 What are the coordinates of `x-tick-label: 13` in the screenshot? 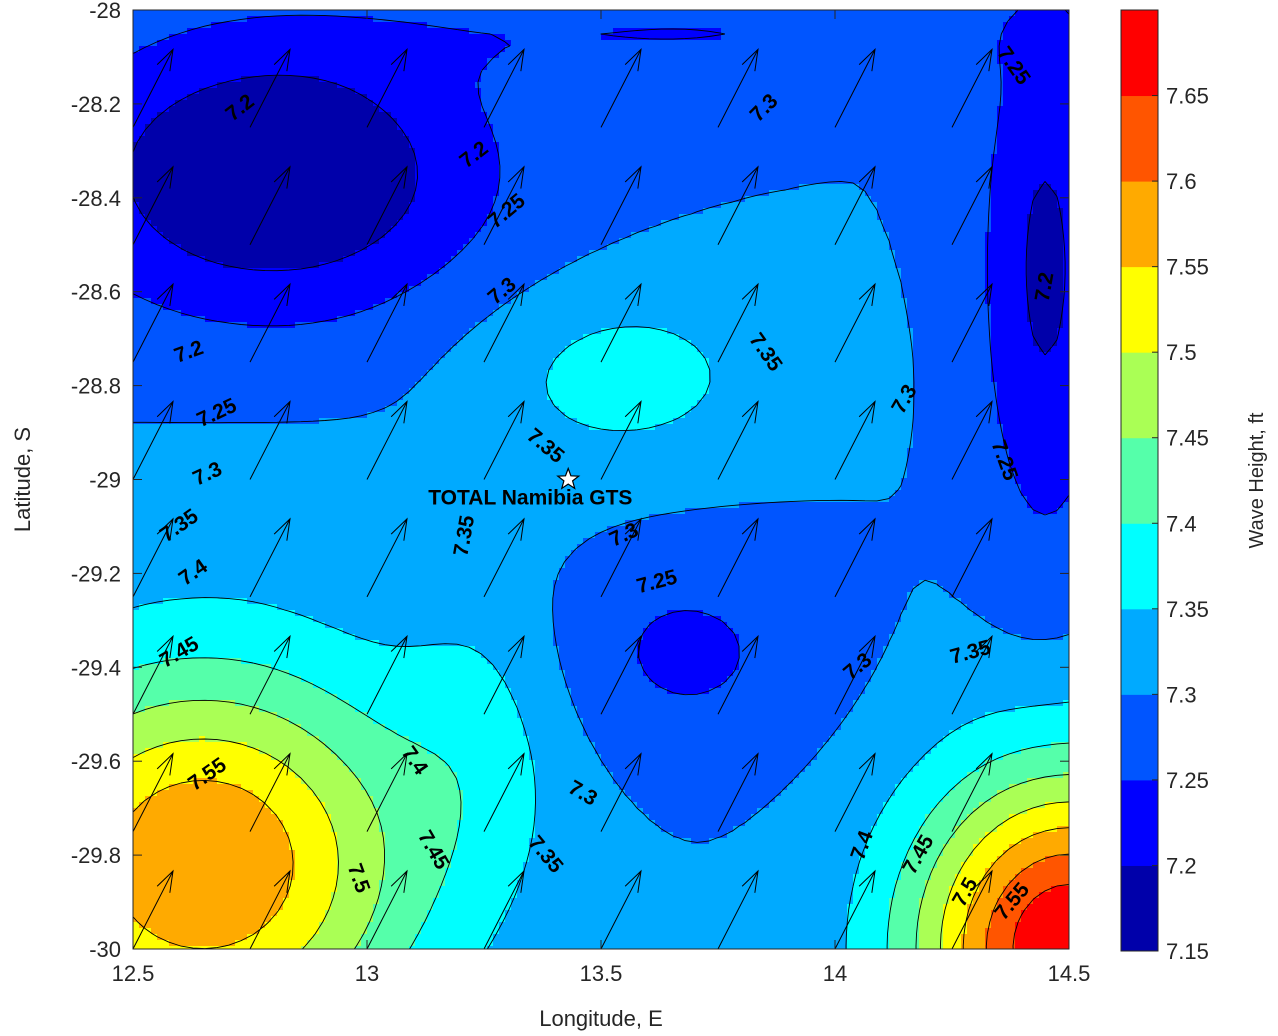 It's located at (367, 973).